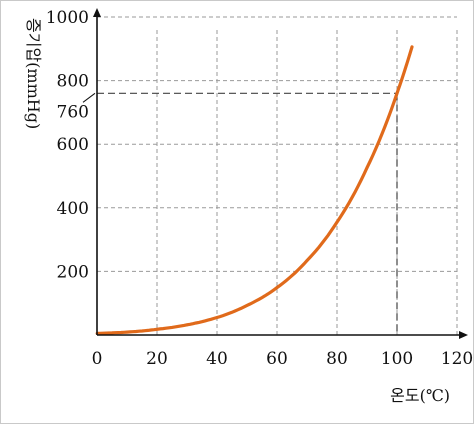  Describe the element at coordinates (337, 359) in the screenshot. I see `x-tick-label: 80` at that location.